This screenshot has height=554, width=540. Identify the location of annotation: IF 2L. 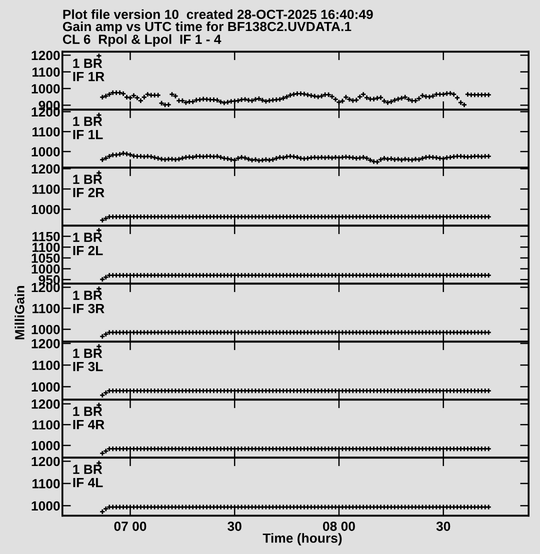
(88, 251).